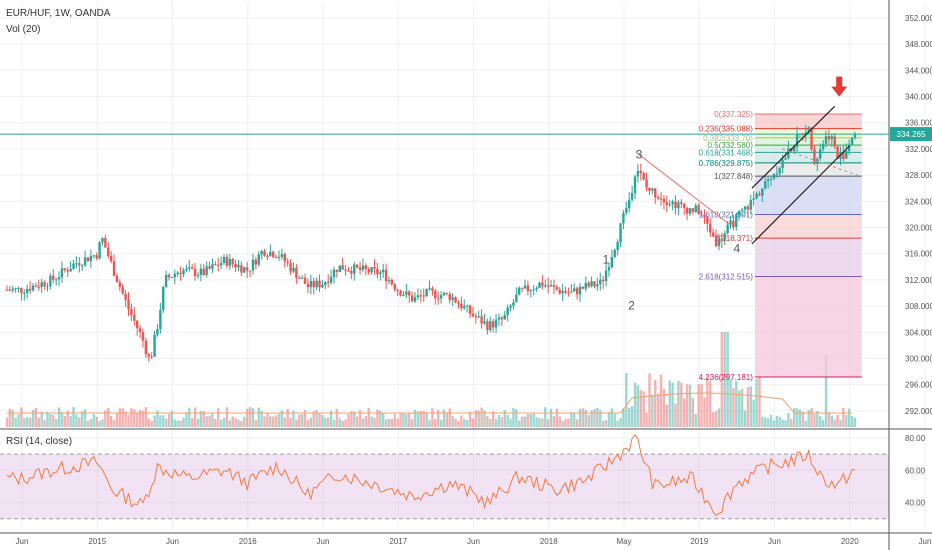 This screenshot has width=932, height=550. Describe the element at coordinates (801, 195) in the screenshot. I see `channel-lower-line` at that location.